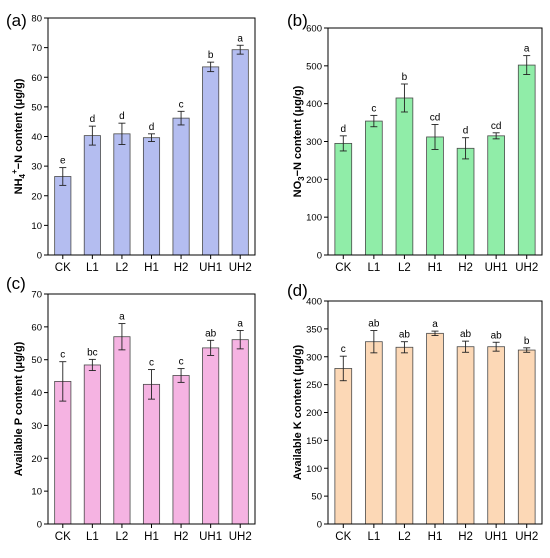 The image size is (550, 558). What do you see at coordinates (36, 137) in the screenshot?
I see `y-tick-label: 40` at bounding box center [36, 137].